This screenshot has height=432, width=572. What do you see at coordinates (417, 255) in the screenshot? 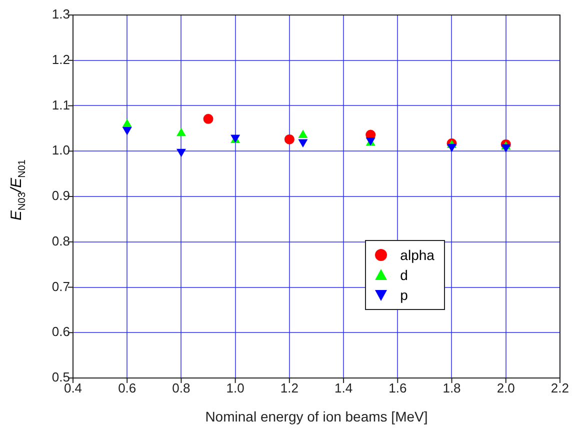
I see `legend-label: alpha` at bounding box center [417, 255].